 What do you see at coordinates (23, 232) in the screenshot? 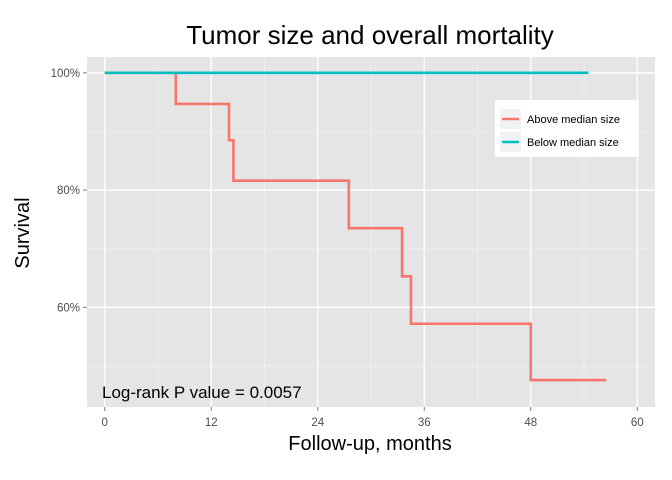
I see `y-axis-title: Survival` at bounding box center [23, 232].